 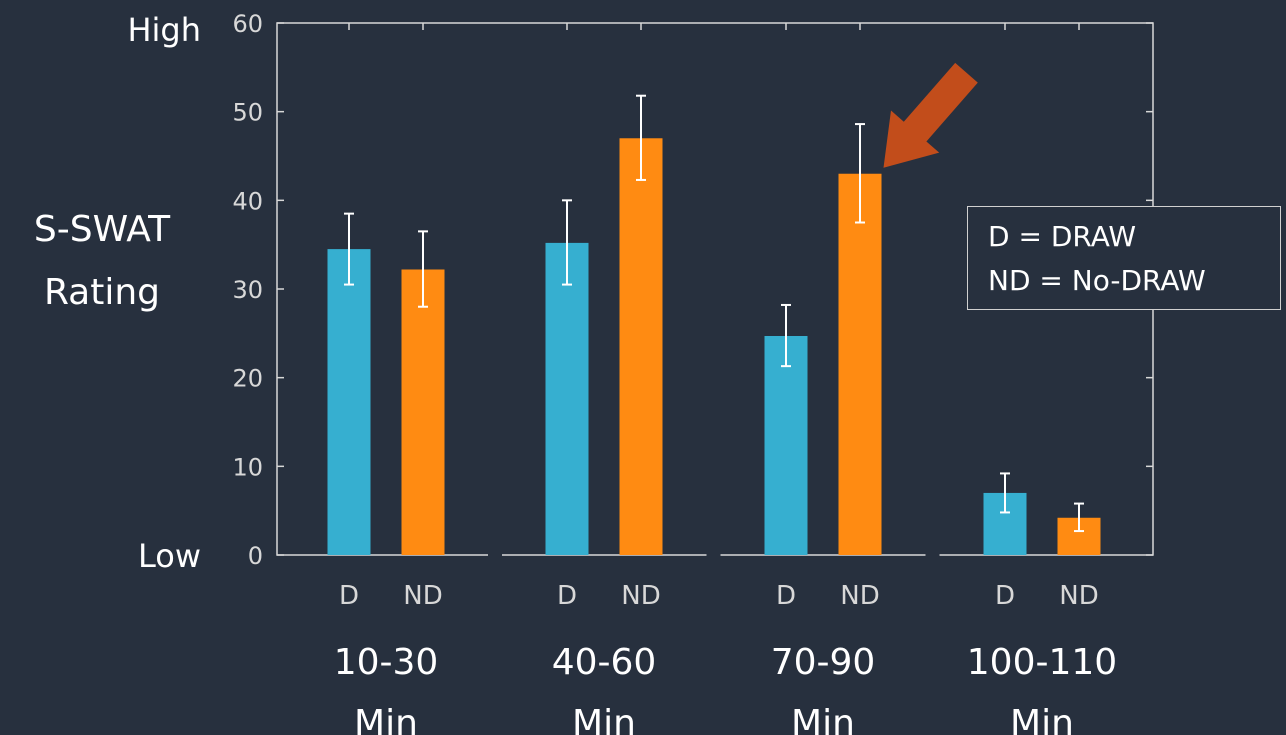 What do you see at coordinates (422, 596) in the screenshot?
I see `bar-label-0-nd: ND` at bounding box center [422, 596].